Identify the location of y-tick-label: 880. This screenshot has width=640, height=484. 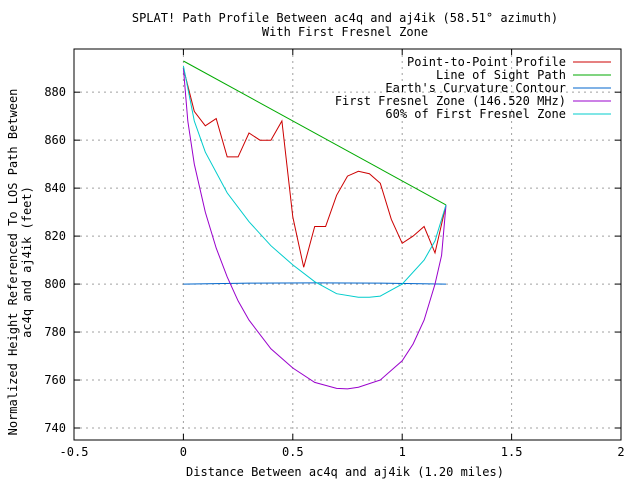
(55, 92).